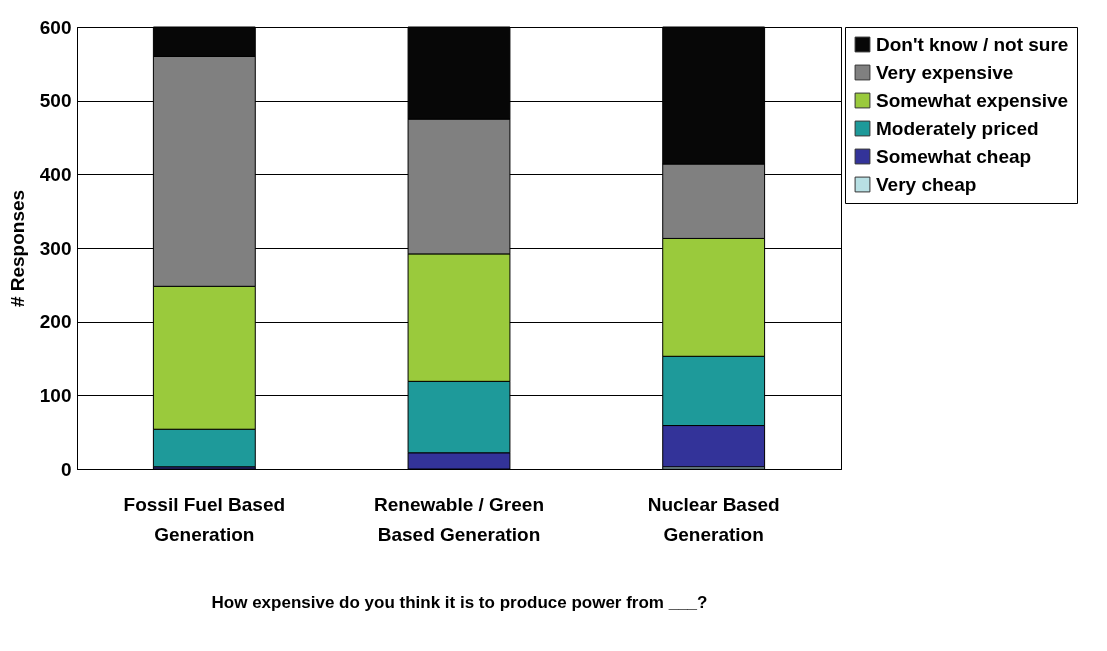 The height and width of the screenshot is (651, 1107). I want to click on y-tick-label: 0, so click(66, 469).